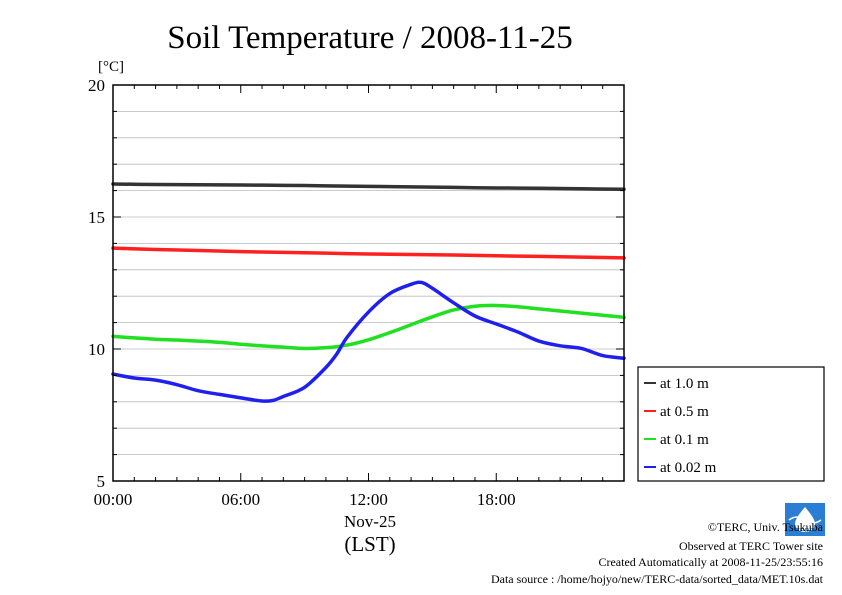 The image size is (842, 595). I want to click on terc-logo: TERC, so click(805, 519).